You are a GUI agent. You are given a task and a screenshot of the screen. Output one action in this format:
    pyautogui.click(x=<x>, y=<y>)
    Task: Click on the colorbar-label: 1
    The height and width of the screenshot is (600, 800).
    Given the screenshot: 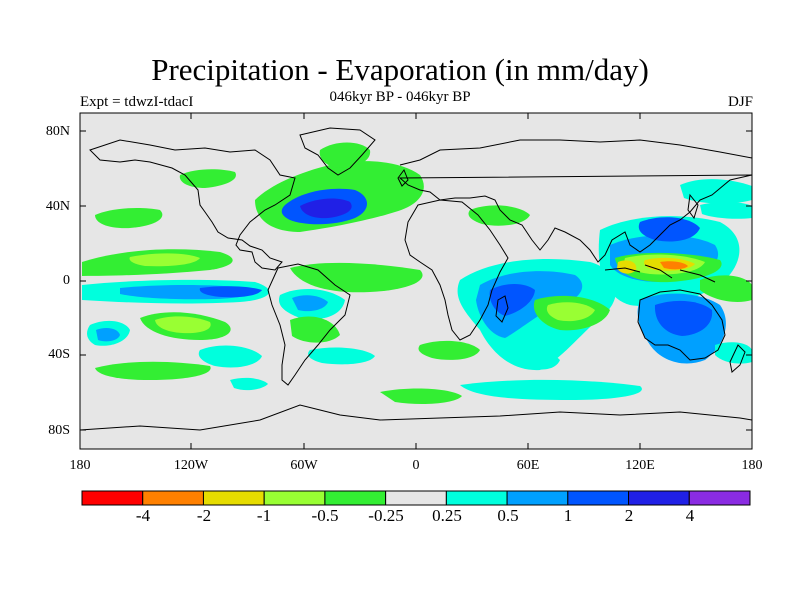 What is the action you would take?
    pyautogui.click(x=568, y=515)
    